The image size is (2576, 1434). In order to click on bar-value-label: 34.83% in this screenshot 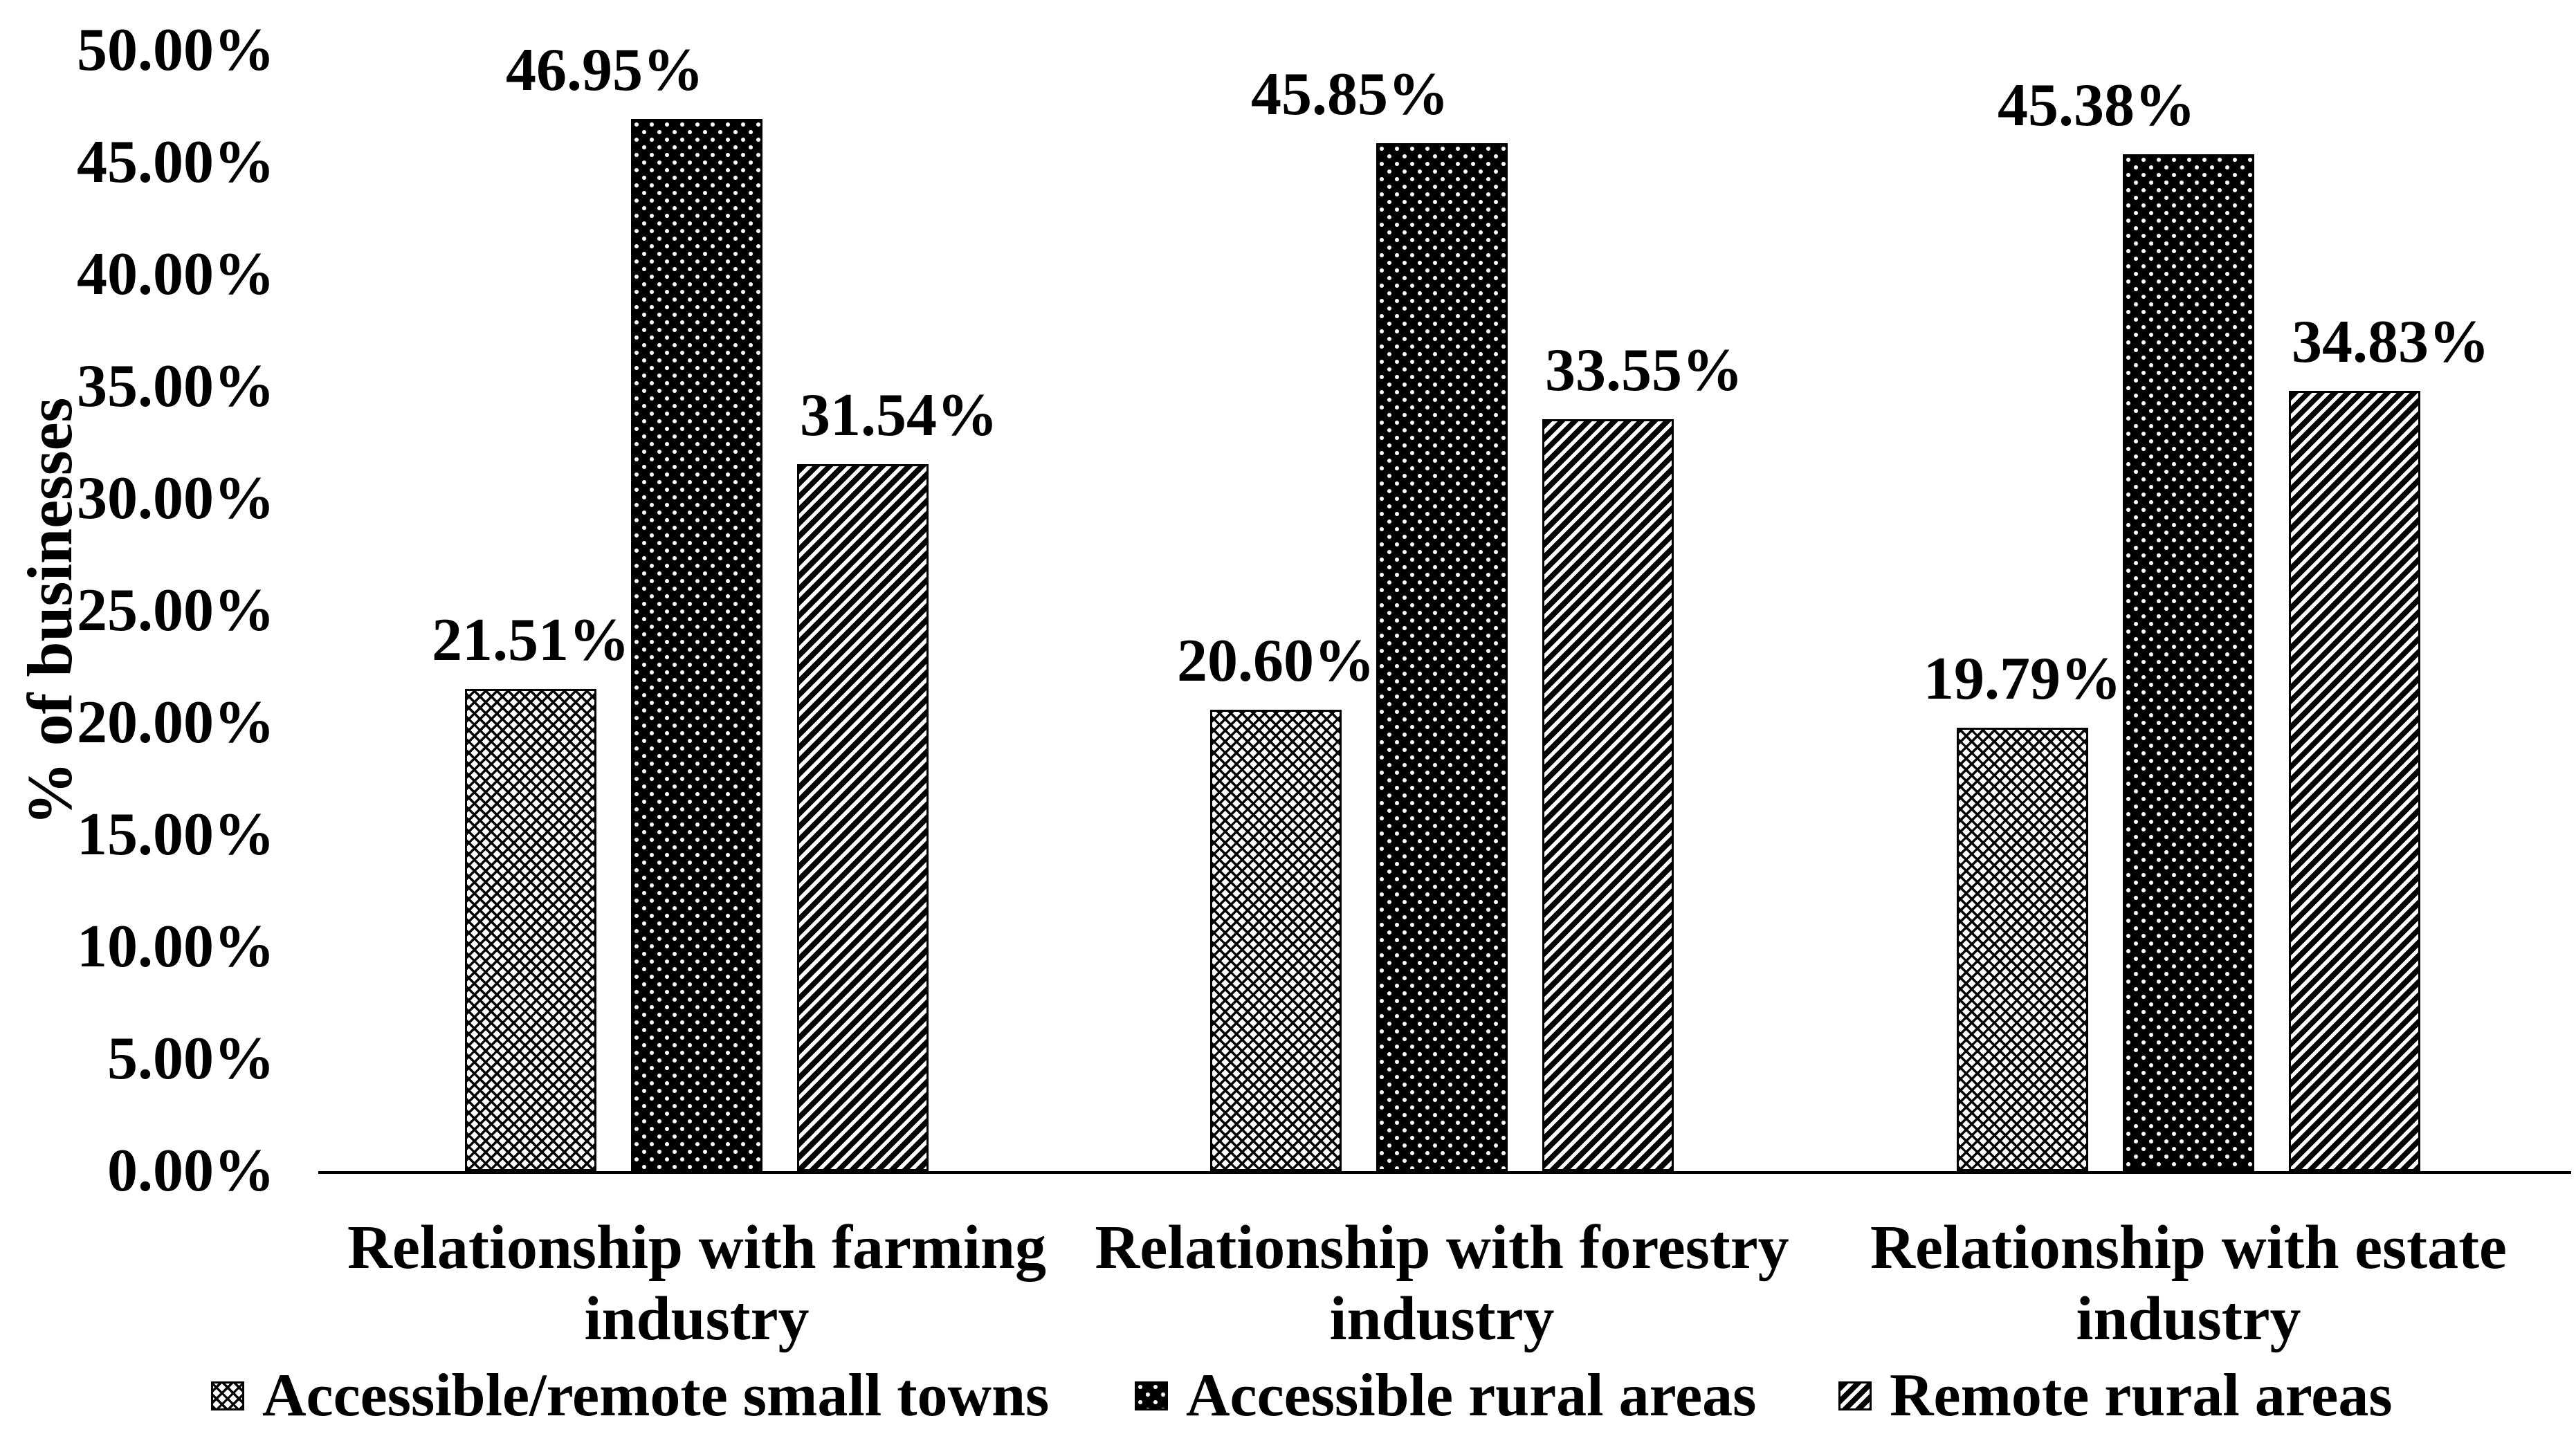, I will do `click(2391, 342)`.